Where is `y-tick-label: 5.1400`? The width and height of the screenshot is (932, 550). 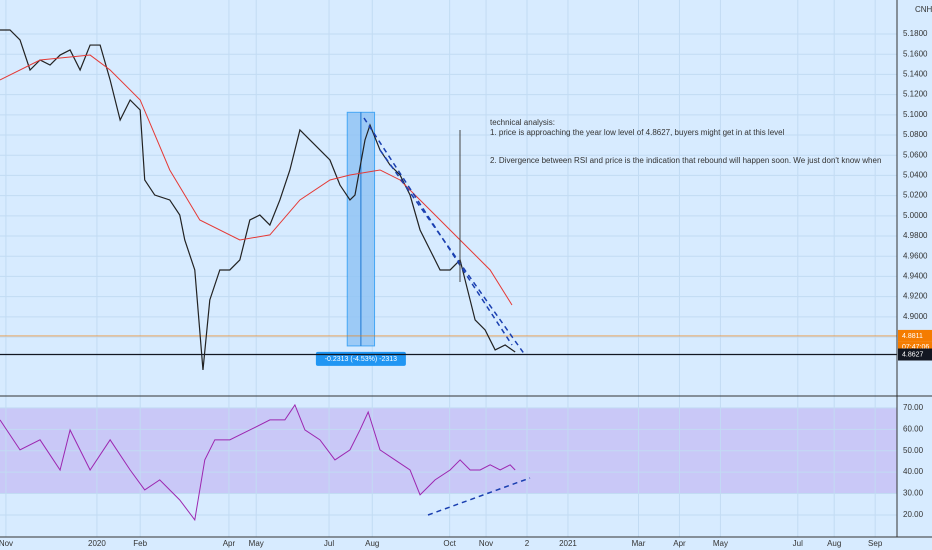
y-tick-label: 5.1400 is located at coordinates (915, 74).